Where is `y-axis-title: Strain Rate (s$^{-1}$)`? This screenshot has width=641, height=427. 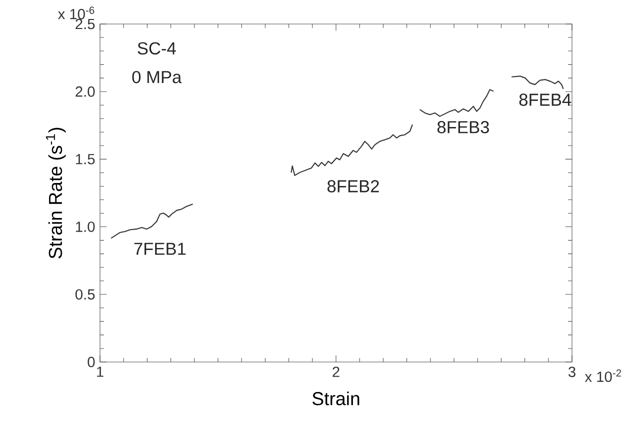
y-axis-title: Strain Rate (s$^{-1}$) is located at coordinates (56, 193).